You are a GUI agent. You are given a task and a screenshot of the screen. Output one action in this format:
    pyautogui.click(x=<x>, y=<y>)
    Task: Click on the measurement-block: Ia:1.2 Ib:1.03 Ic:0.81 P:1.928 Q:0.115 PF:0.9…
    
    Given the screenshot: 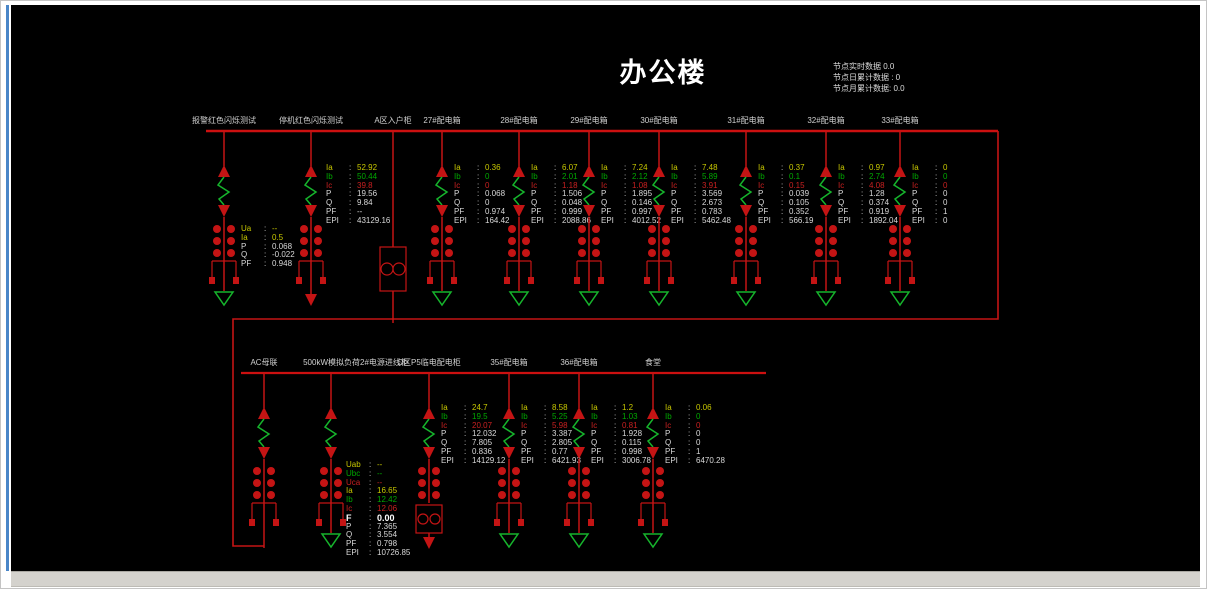 What is the action you would take?
    pyautogui.click(x=621, y=434)
    